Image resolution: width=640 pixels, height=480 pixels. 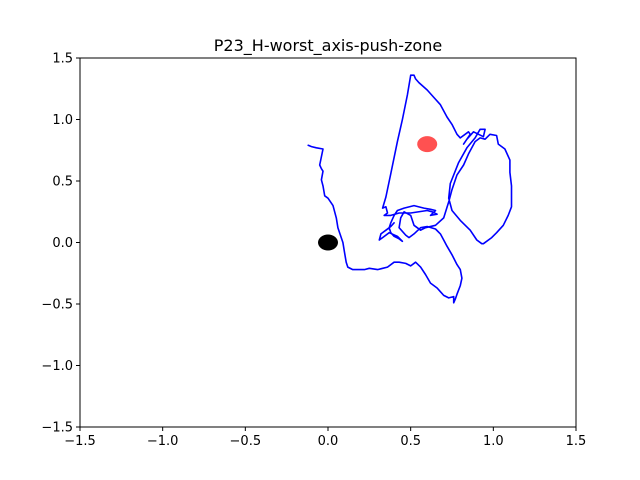 I want to click on y-tick-label: −1.0, so click(x=57, y=366).